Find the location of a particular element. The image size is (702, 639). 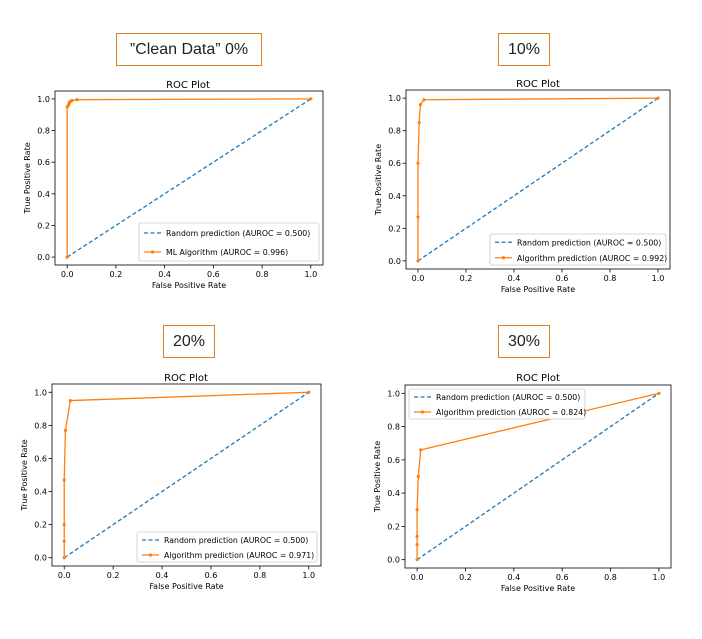

legend-entry: ML Algorithm (AUROC = 0.996) is located at coordinates (227, 252).